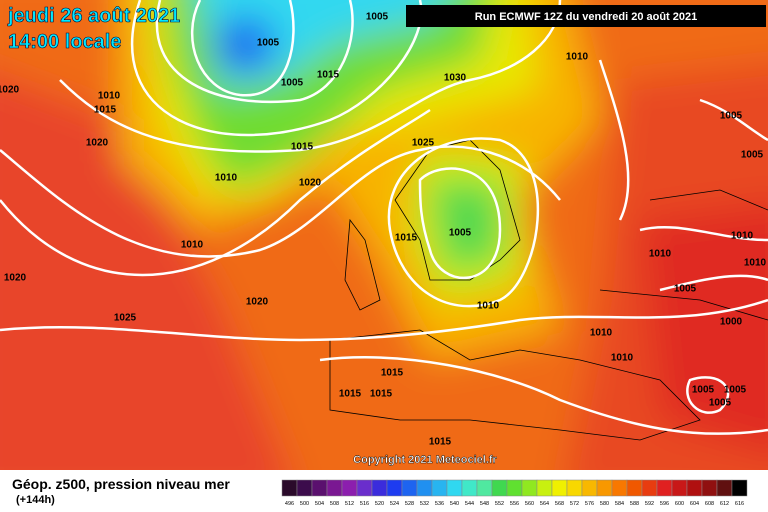 This screenshot has width=768, height=512. I want to click on scale-label: 572, so click(574, 504).